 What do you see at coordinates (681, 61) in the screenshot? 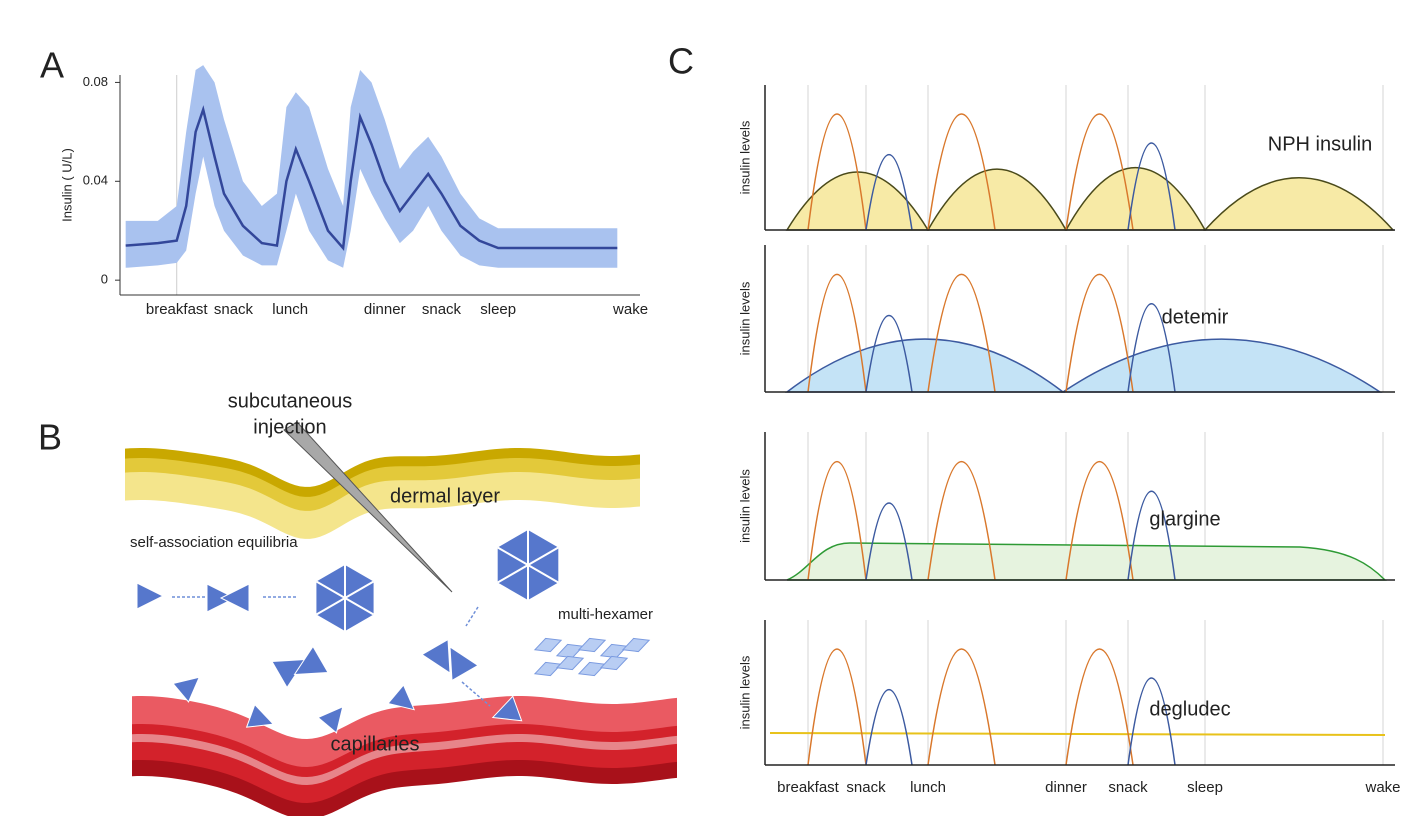
I see `panel-label: C` at bounding box center [681, 61].